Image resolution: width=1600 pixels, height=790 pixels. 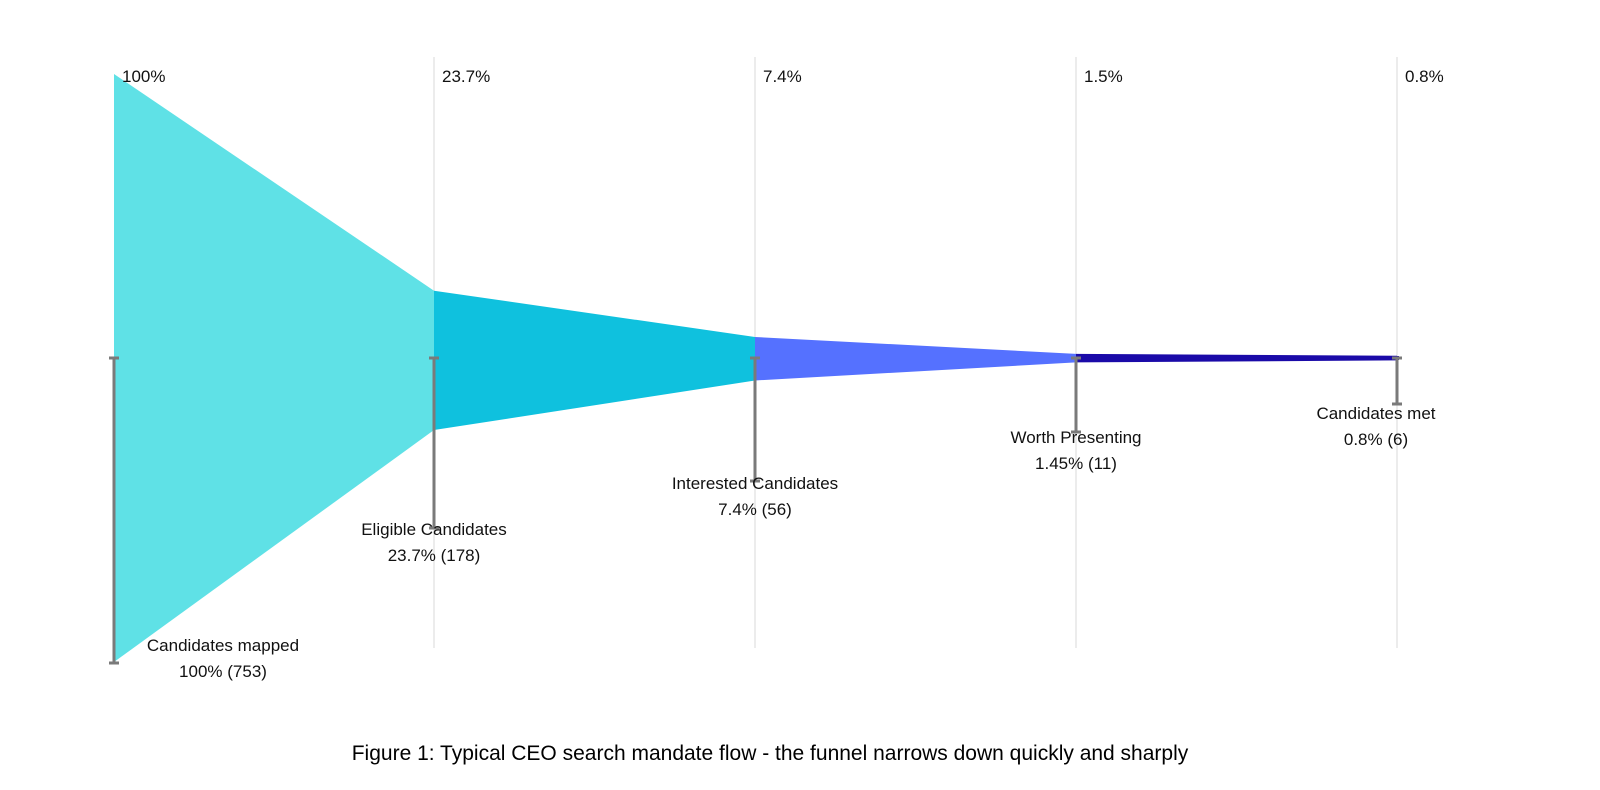 What do you see at coordinates (223, 645) in the screenshot?
I see `stage-name-label: Candidates mapped` at bounding box center [223, 645].